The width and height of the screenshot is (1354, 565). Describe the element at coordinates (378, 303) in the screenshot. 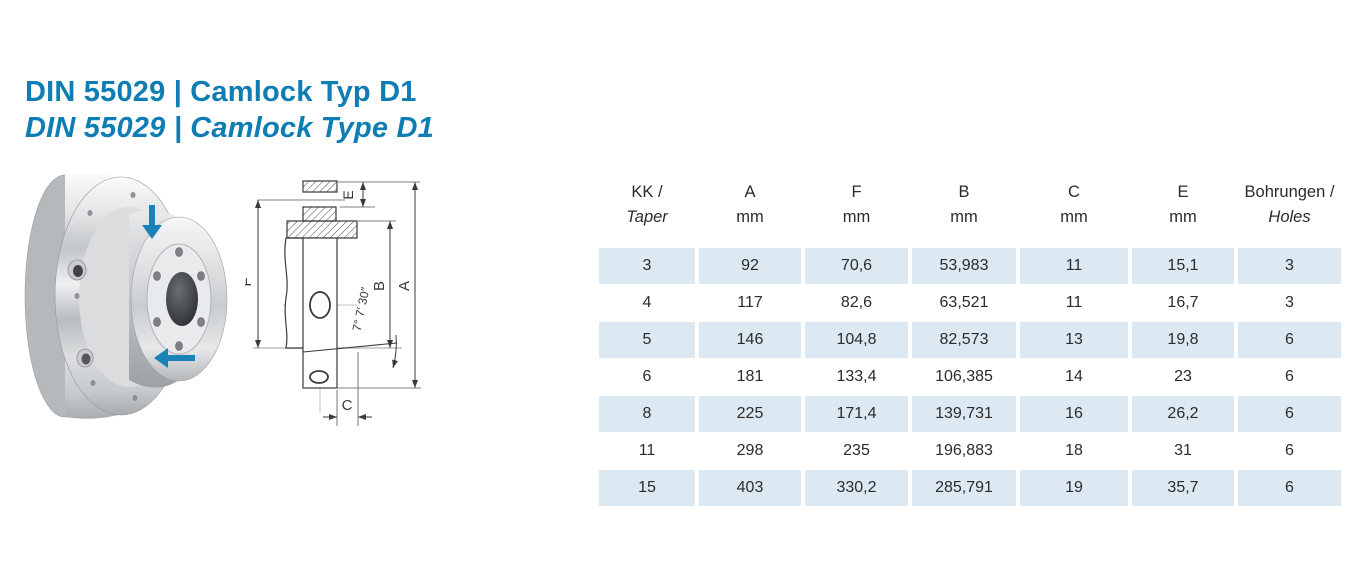

I see `extension-lines` at that location.